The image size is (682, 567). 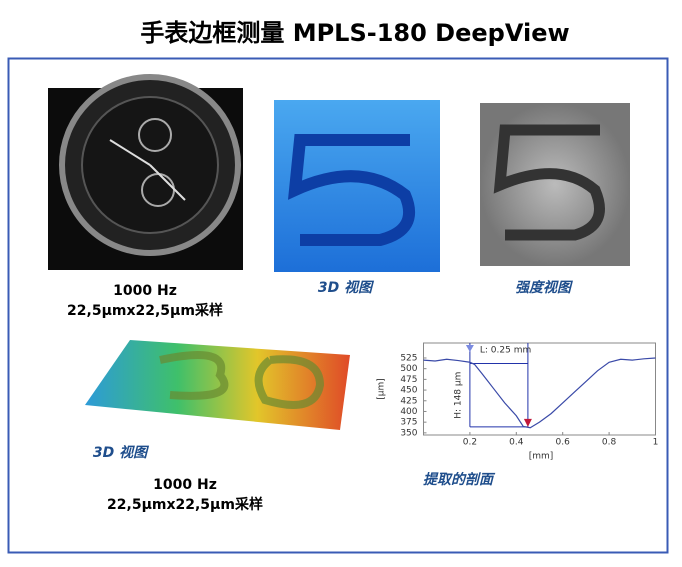 What do you see at coordinates (408, 423) in the screenshot?
I see `y-tick-label: 375` at bounding box center [408, 423].